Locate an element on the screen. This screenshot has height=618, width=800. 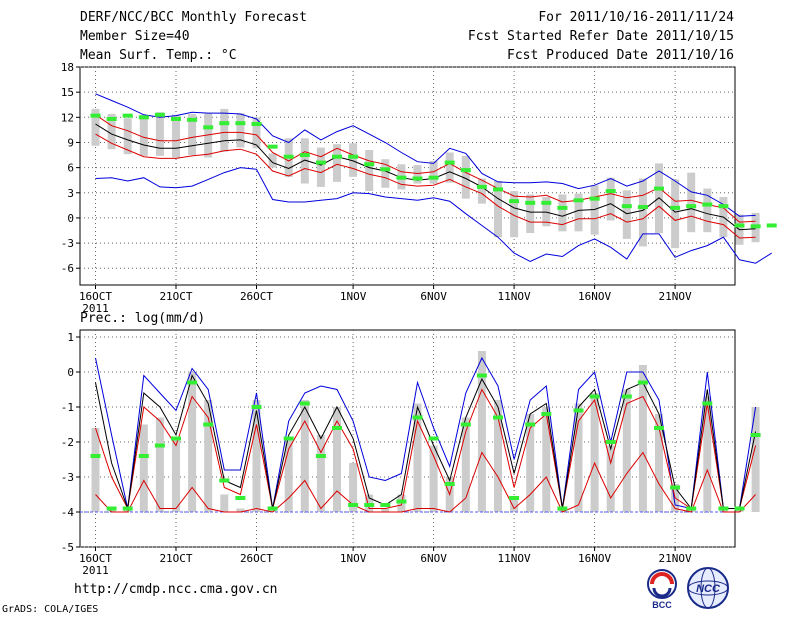
temp-x-tick-label: 16OCT is located at coordinates (95, 296).